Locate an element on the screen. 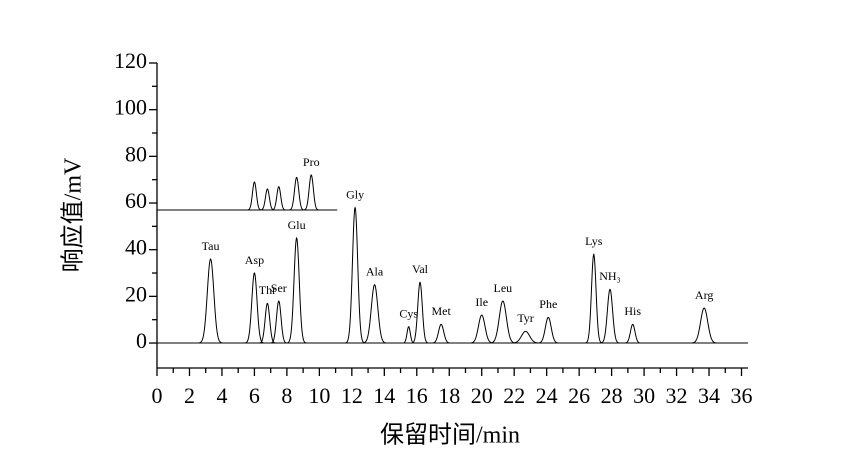  x-tick-label: 20 is located at coordinates (482, 395).